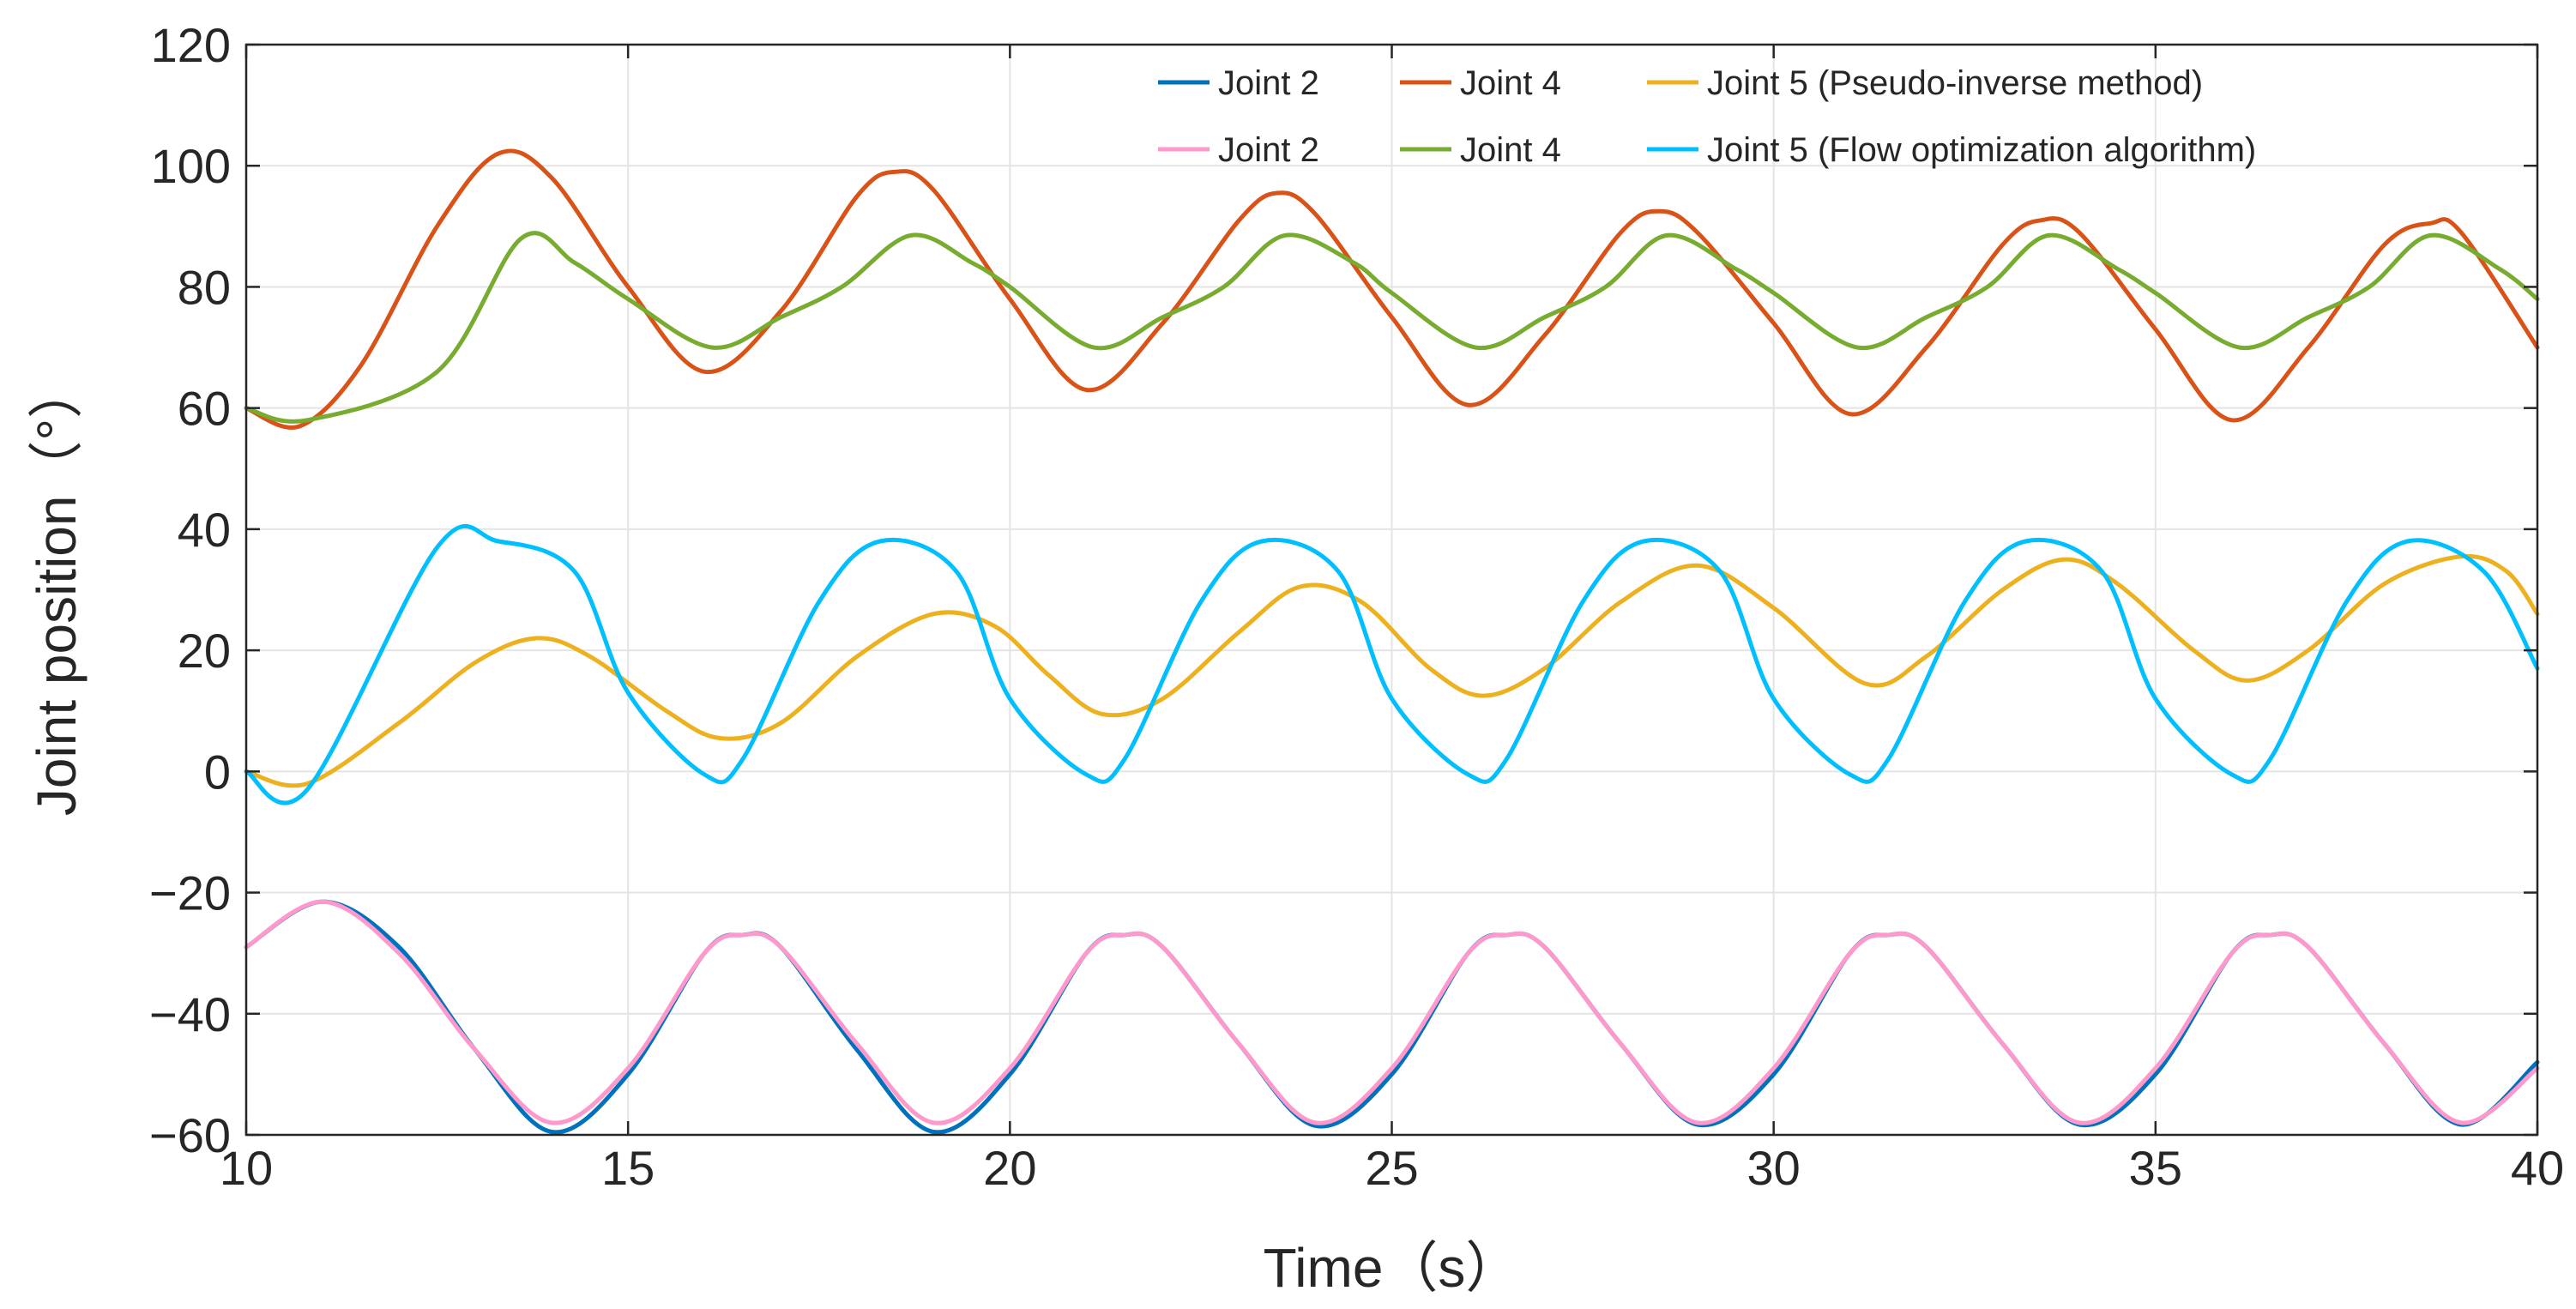 This screenshot has width=2576, height=1309. What do you see at coordinates (204, 651) in the screenshot?
I see `y-tick-label: 20` at bounding box center [204, 651].